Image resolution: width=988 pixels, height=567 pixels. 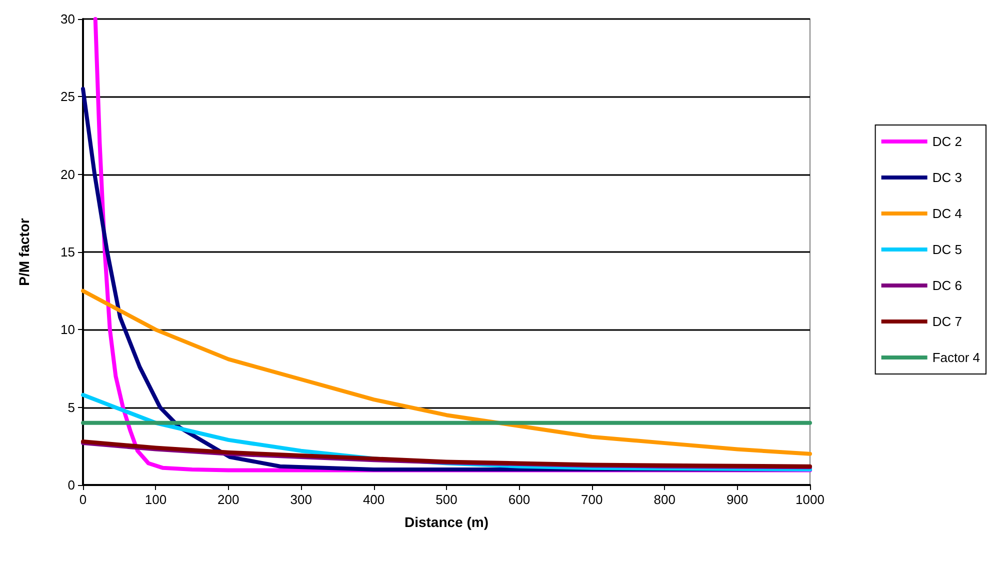 What do you see at coordinates (947, 141) in the screenshot?
I see `legend-label: DC 2` at bounding box center [947, 141].